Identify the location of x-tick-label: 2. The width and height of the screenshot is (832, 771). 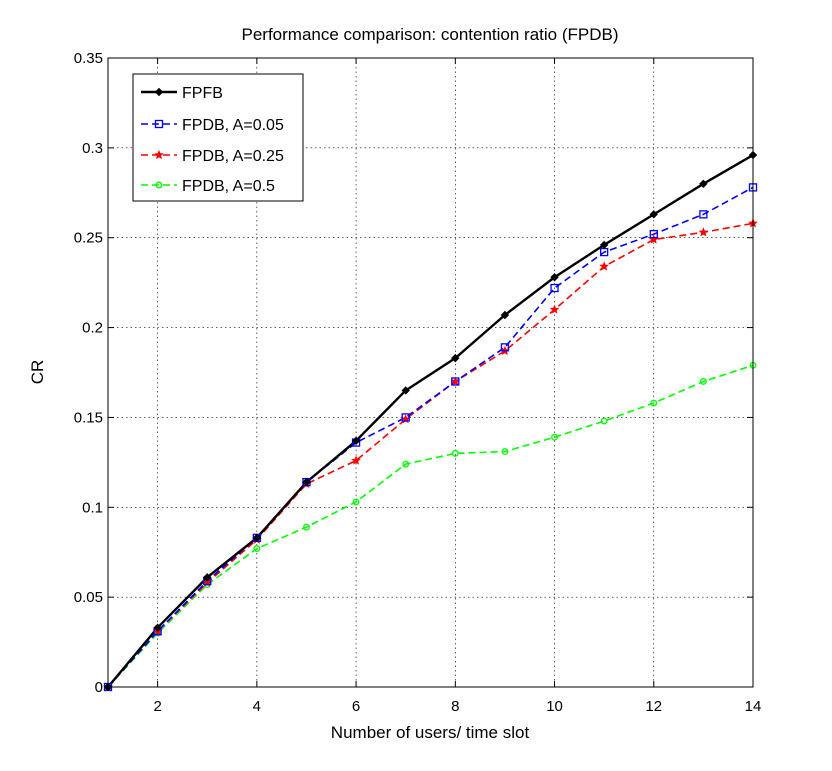
(157, 706).